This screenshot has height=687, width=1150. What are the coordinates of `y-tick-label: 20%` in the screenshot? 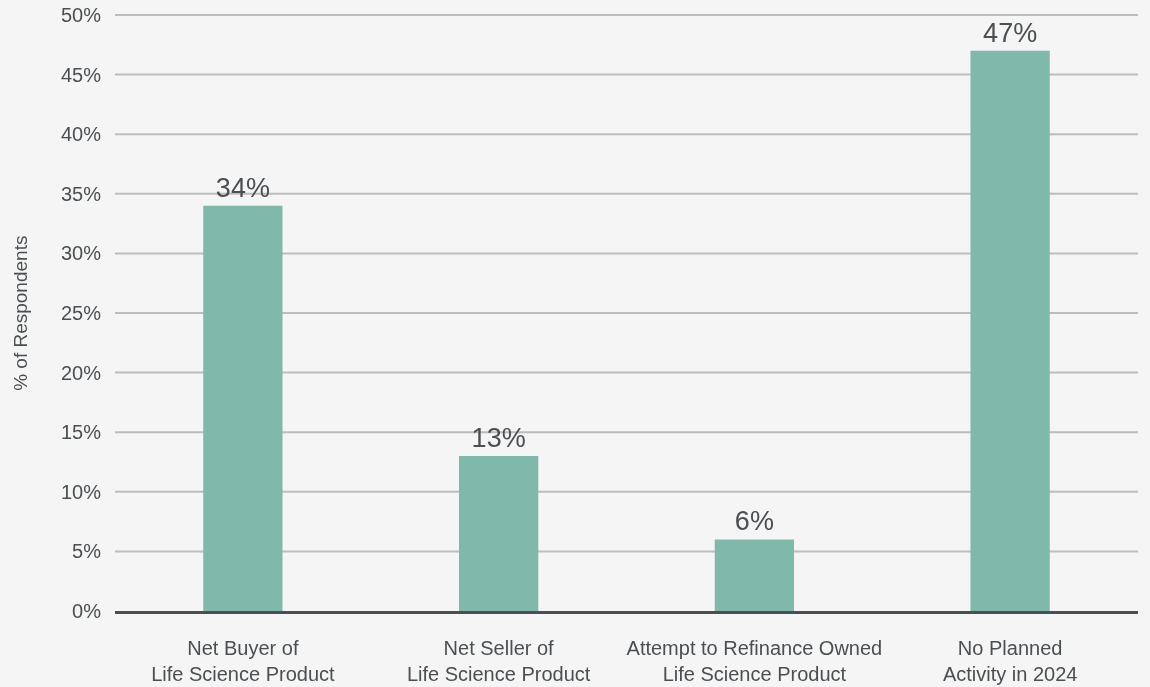 It's located at (81, 372).